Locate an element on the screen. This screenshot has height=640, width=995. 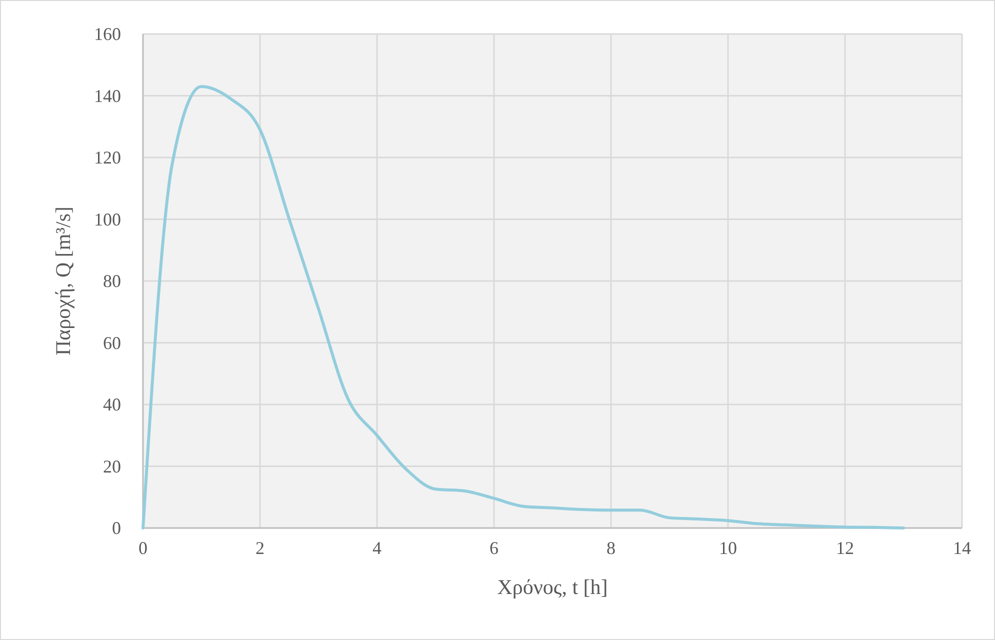
y-tick-label: 100 is located at coordinates (107, 219).